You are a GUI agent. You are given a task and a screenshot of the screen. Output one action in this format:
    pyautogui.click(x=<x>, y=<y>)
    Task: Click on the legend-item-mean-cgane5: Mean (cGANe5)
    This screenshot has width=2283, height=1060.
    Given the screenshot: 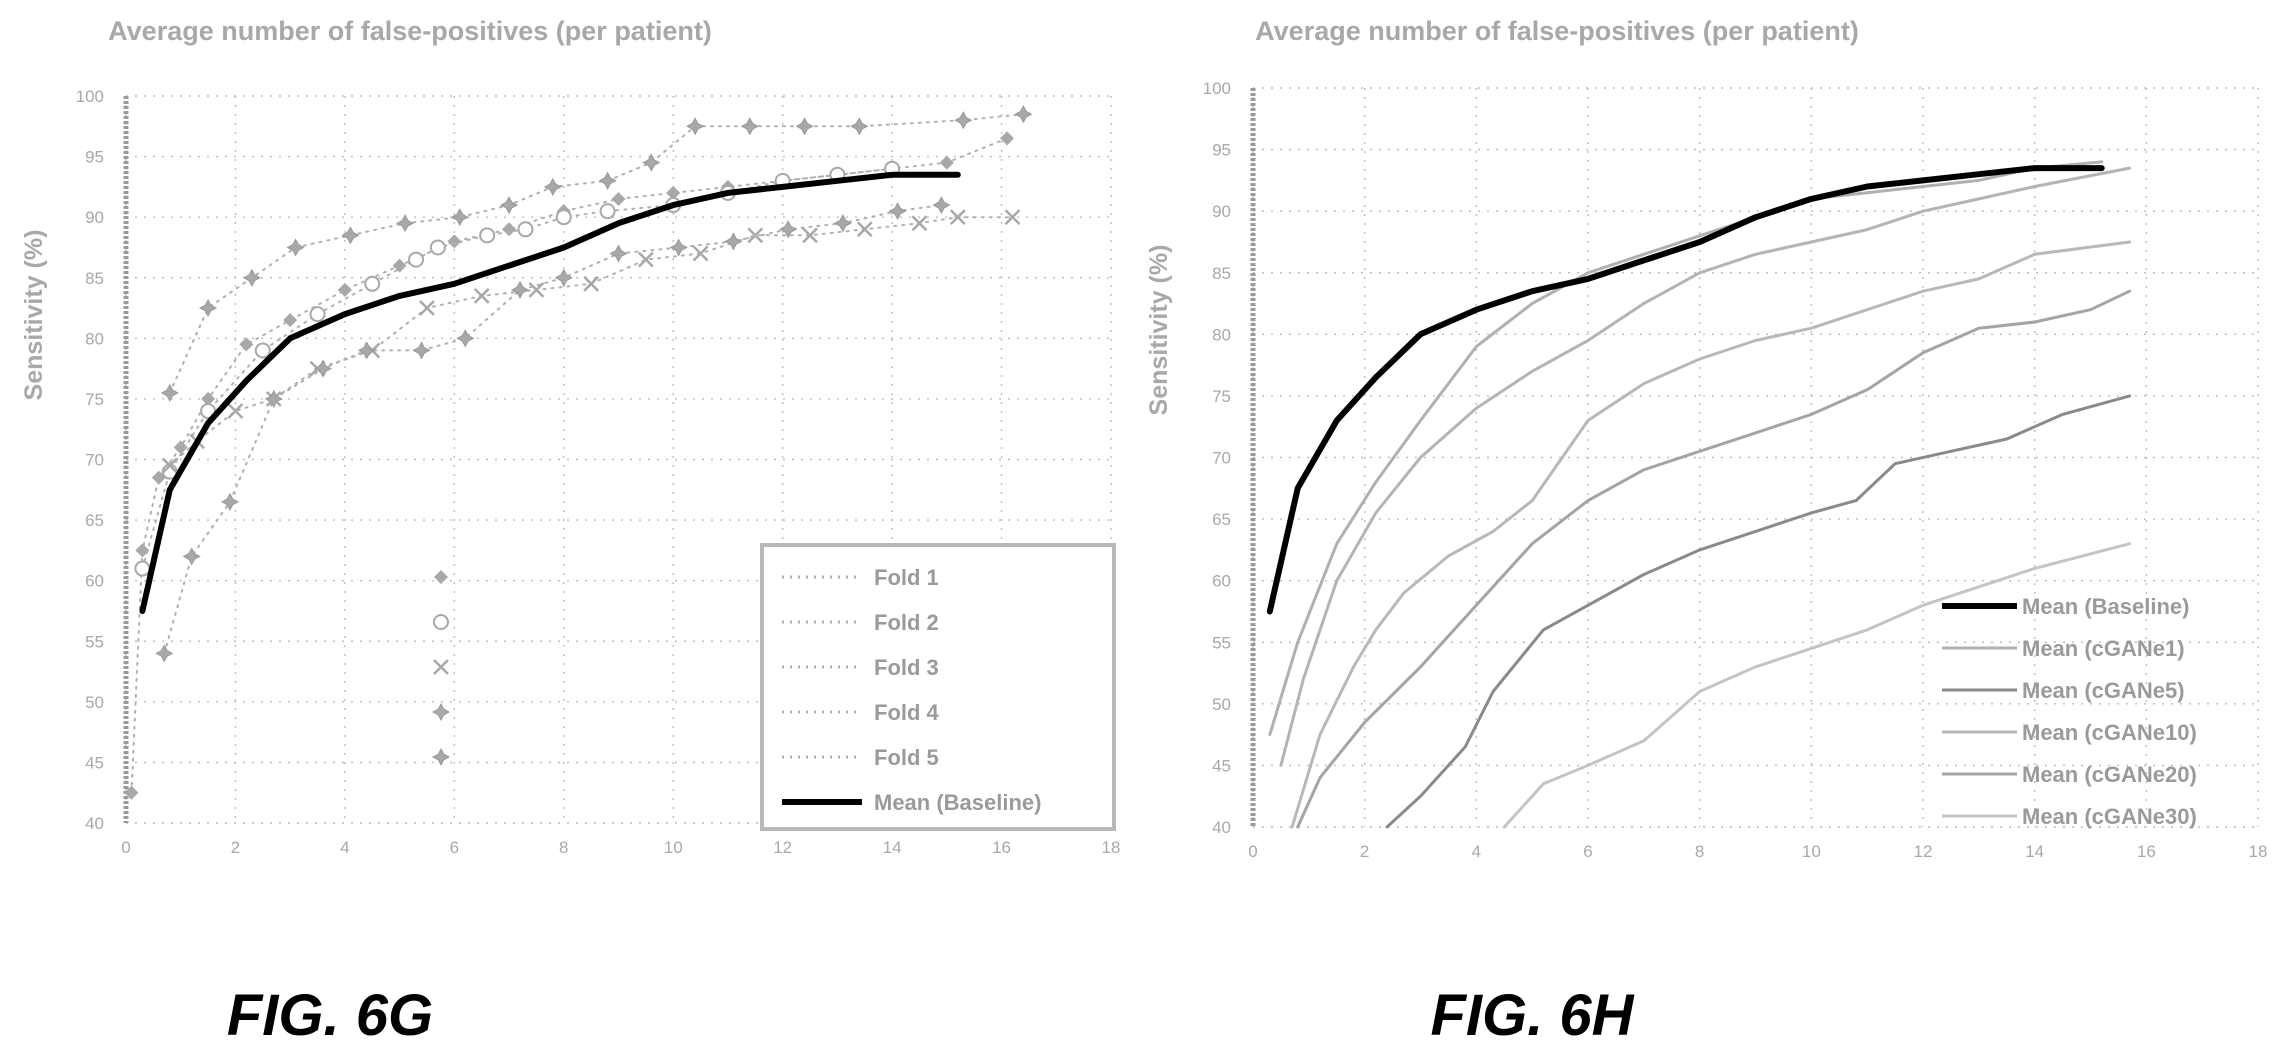 What is the action you would take?
    pyautogui.click(x=2063, y=690)
    